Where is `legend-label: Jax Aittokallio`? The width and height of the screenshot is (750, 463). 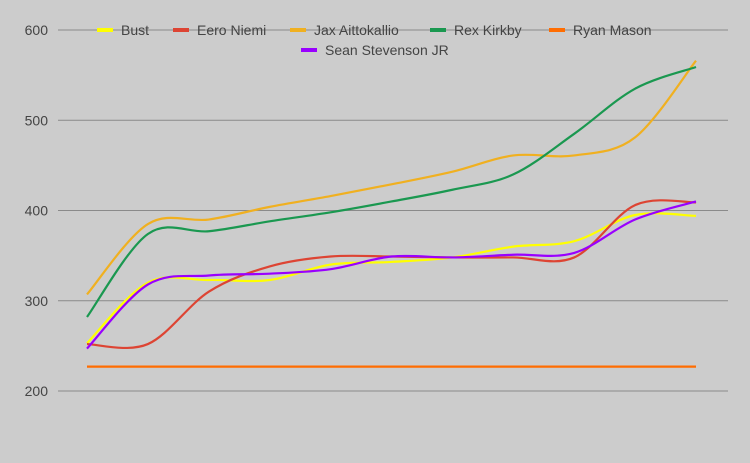
legend-label: Jax Aittokallio is located at coordinates (356, 30).